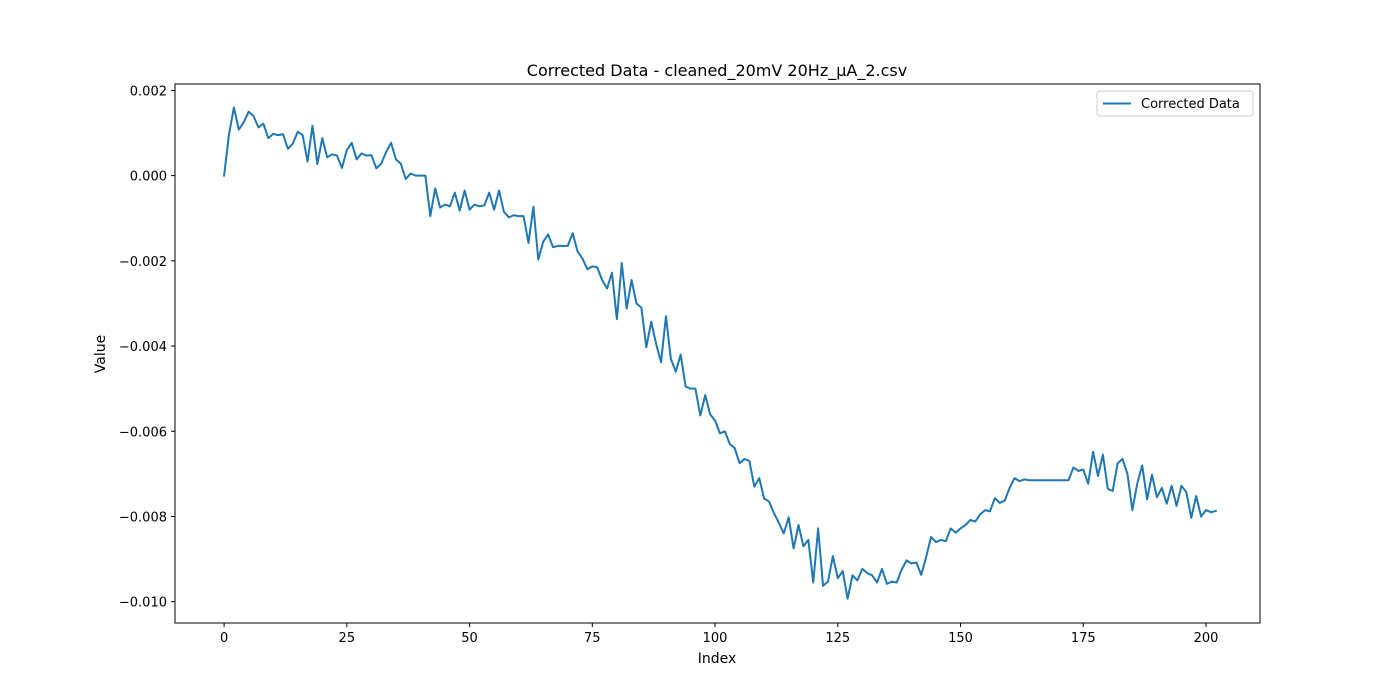 This screenshot has width=1400, height=700. What do you see at coordinates (717, 659) in the screenshot?
I see `x-axis-label: Index` at bounding box center [717, 659].